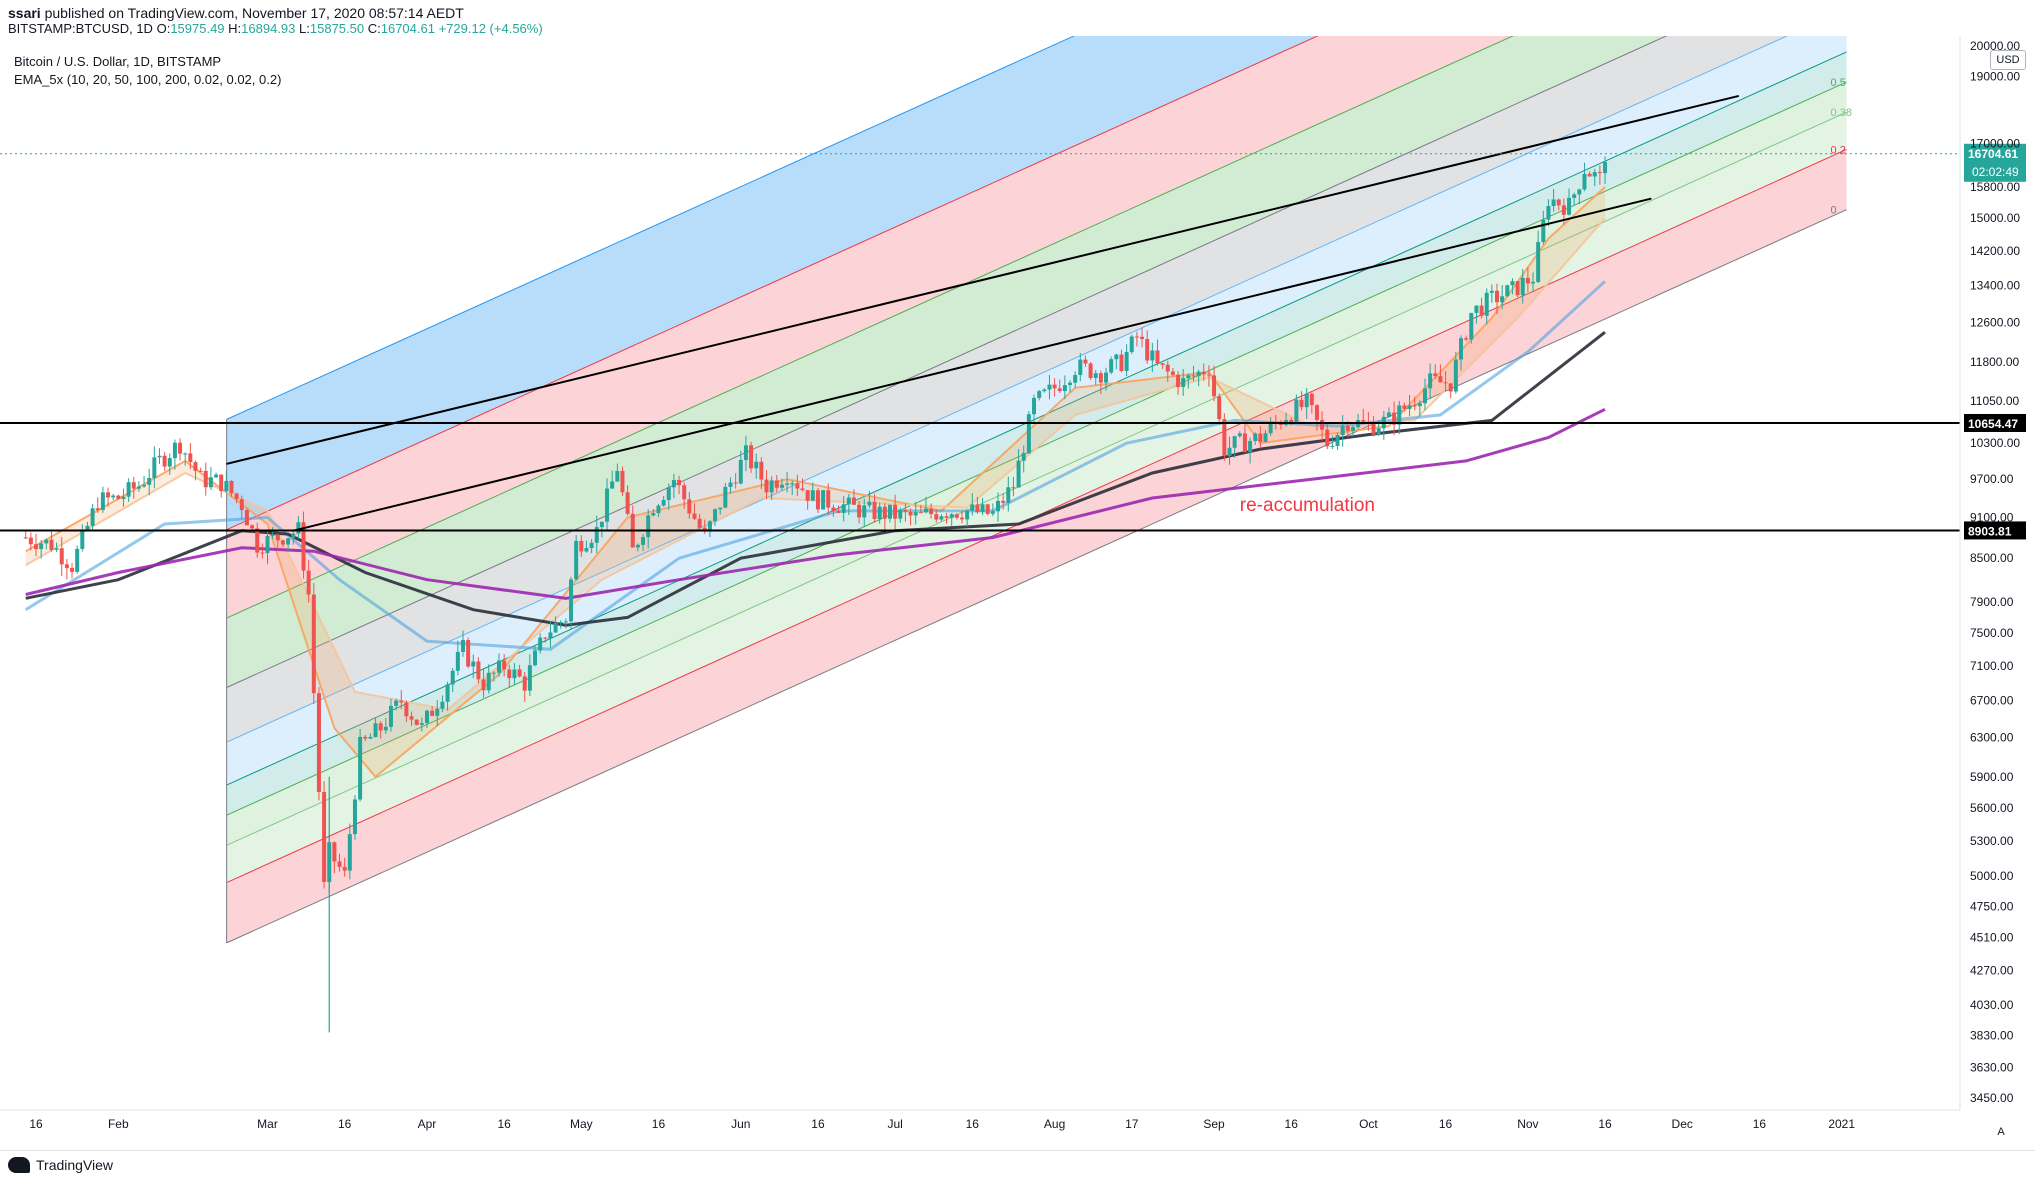  Describe the element at coordinates (118, 1124) in the screenshot. I see `time-tick-label: Feb` at that location.